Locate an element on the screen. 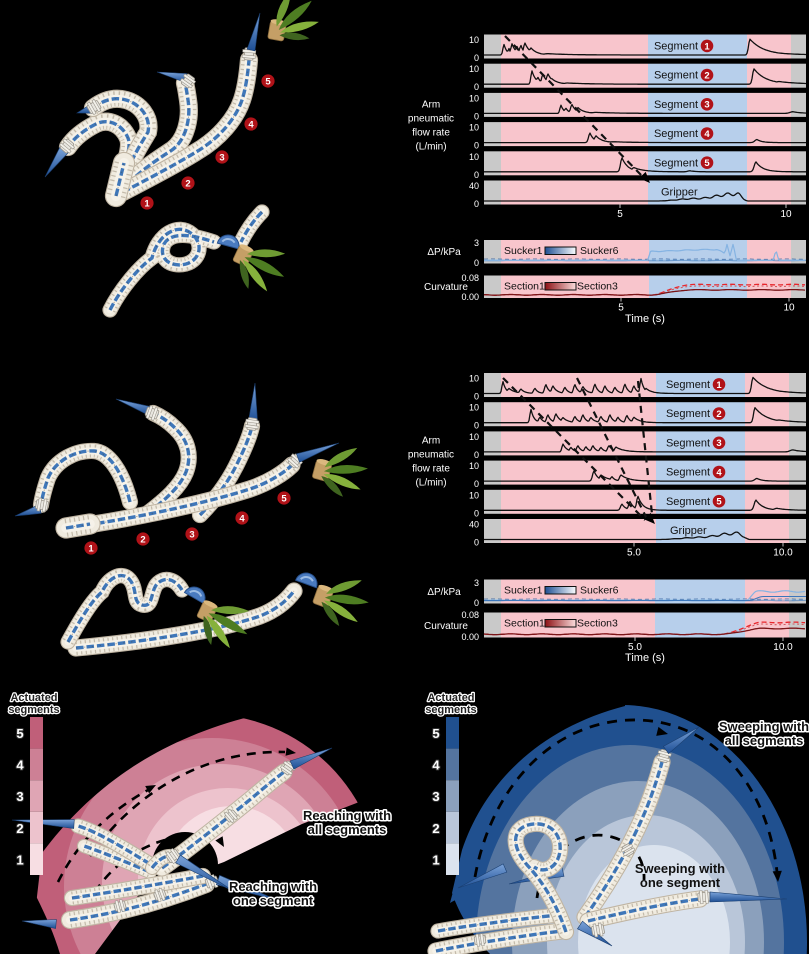 The image size is (809, 954). svg-text: 40 is located at coordinates (474, 186).